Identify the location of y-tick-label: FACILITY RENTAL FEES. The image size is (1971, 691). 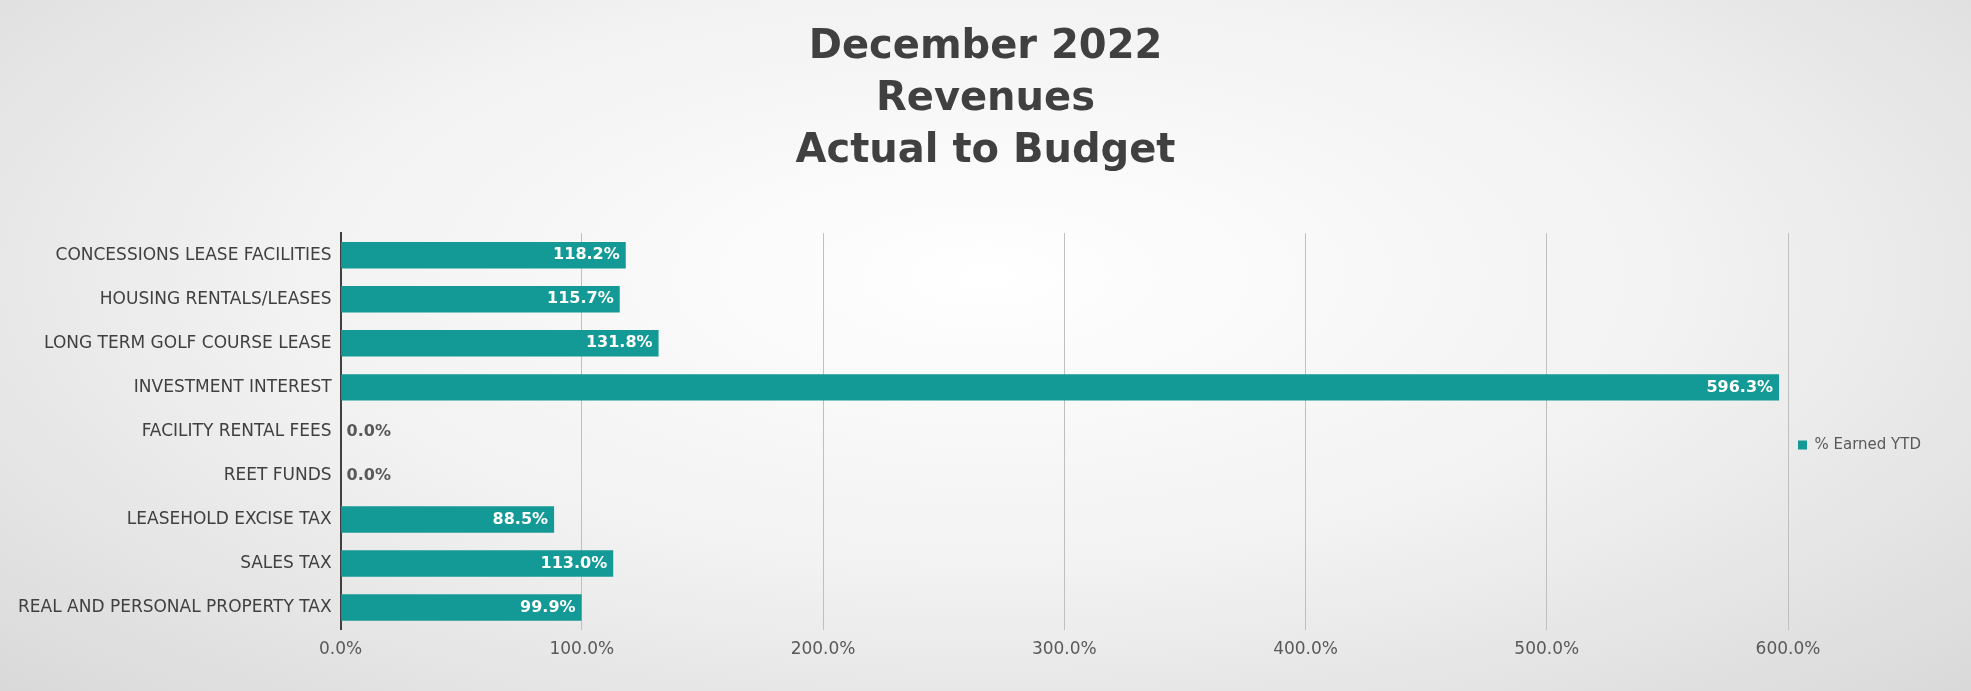
(236, 429).